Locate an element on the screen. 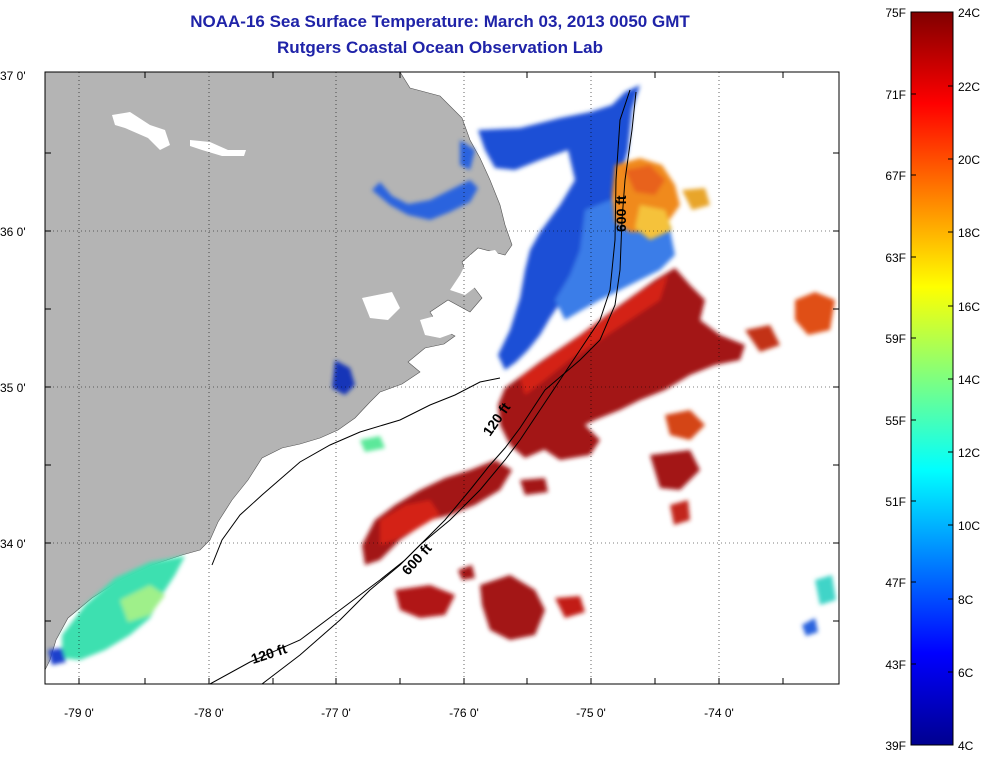 The height and width of the screenshot is (761, 984). colorbar-c-label: 14C is located at coordinates (969, 380).